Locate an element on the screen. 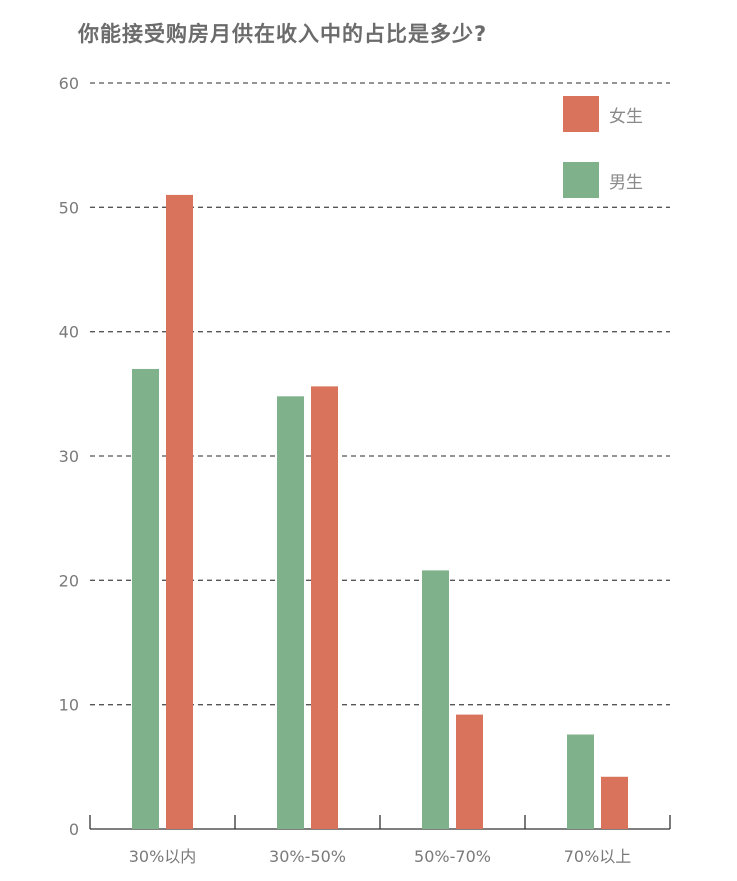  y-tick-label-30: 30 is located at coordinates (69, 456).